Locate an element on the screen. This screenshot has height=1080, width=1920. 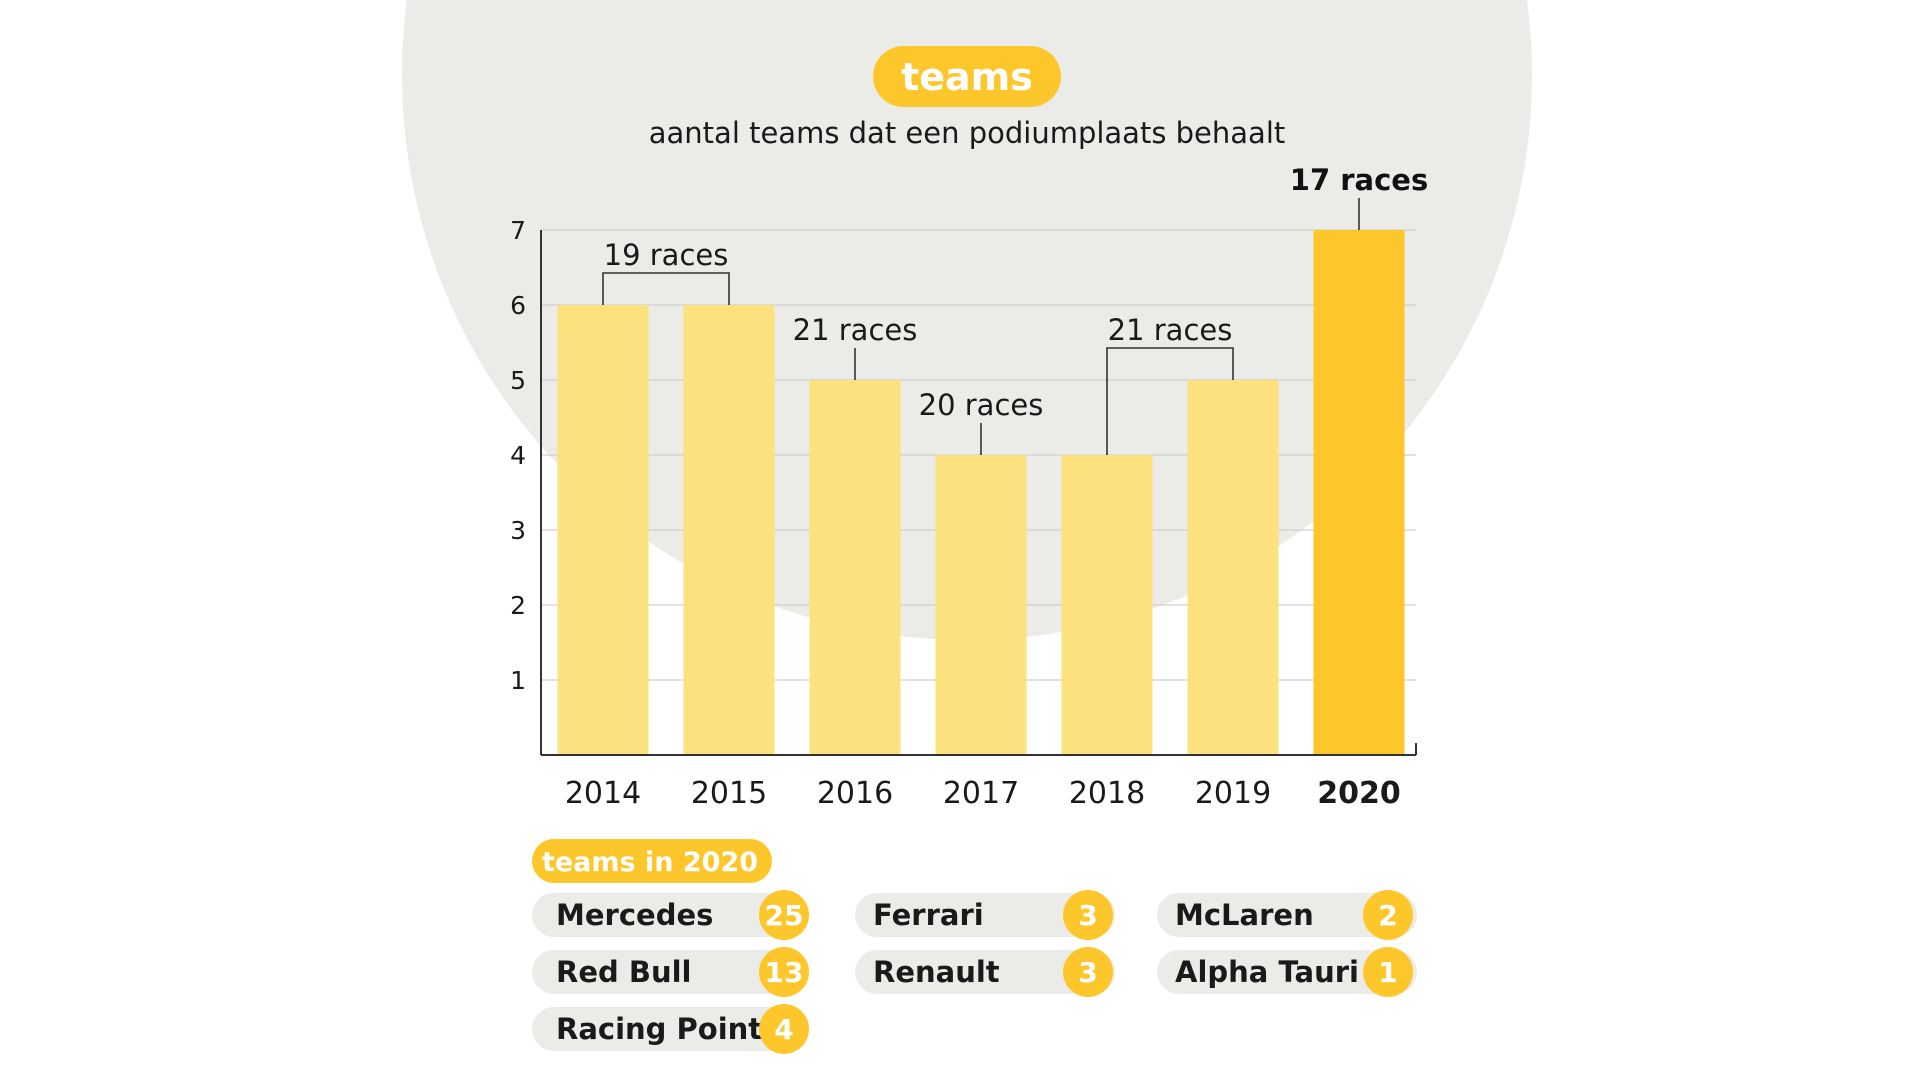
bar-2014 is located at coordinates (603, 530).